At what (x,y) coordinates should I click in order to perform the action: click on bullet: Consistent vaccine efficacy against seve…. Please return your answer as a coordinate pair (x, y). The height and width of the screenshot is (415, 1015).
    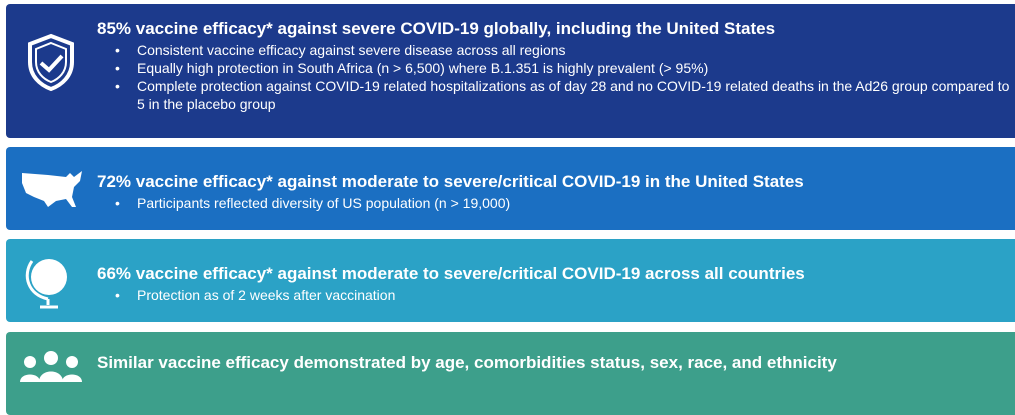
    Looking at the image, I should click on (565, 50).